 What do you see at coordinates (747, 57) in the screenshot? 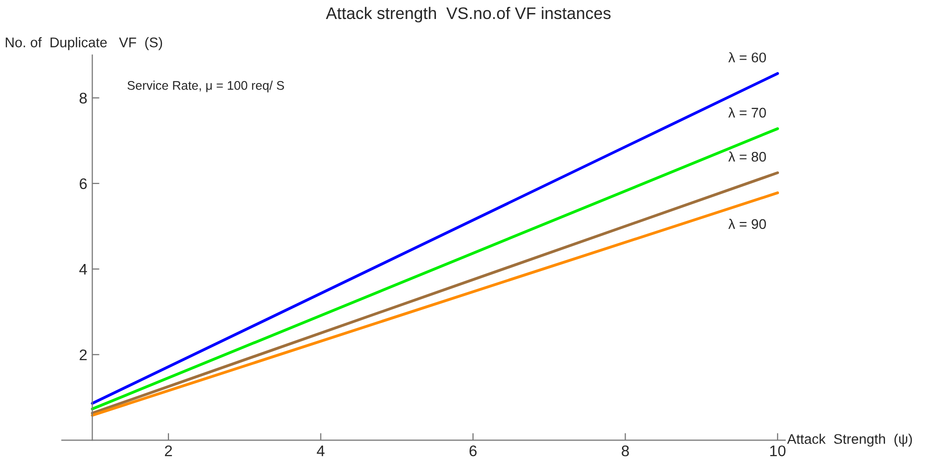
I see `series-label: λ = 60` at bounding box center [747, 57].